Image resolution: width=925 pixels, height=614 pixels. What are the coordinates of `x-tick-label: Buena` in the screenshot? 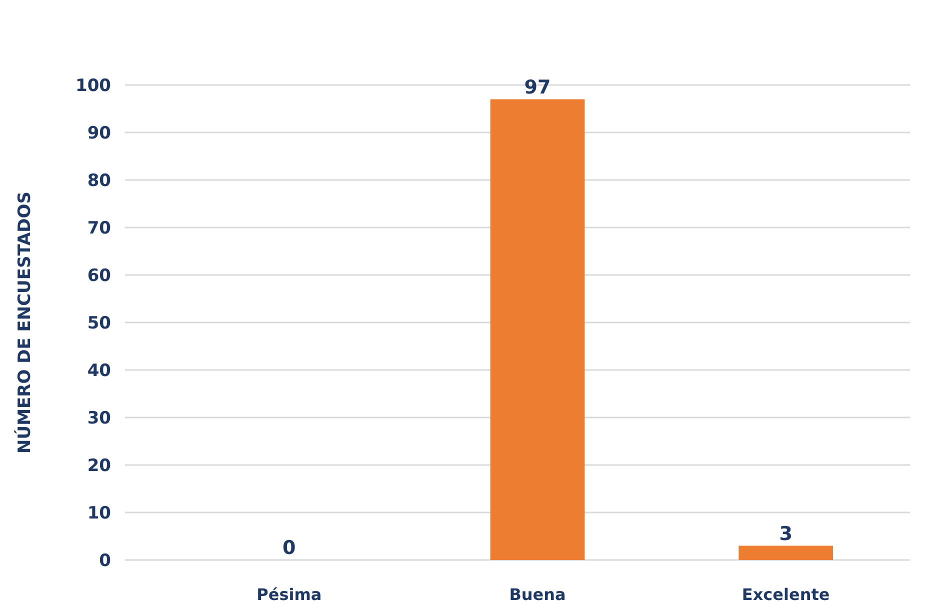 It's located at (537, 594).